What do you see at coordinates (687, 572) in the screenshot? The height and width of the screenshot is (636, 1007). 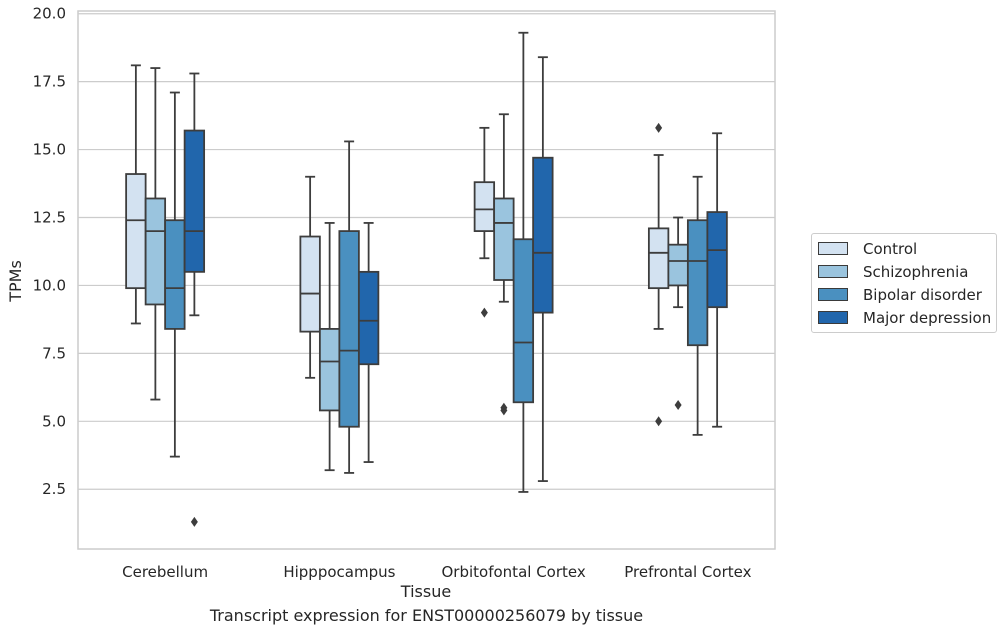 I see `x-tick-label: Prefrontal Cortex` at bounding box center [687, 572].